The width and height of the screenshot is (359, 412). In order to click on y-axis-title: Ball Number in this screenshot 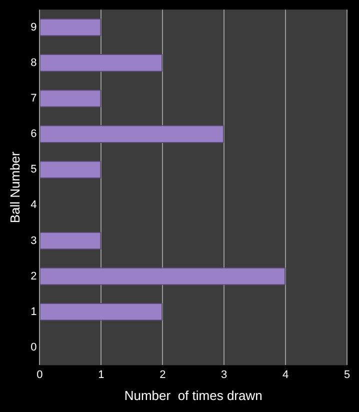, I will do `click(14, 187)`.